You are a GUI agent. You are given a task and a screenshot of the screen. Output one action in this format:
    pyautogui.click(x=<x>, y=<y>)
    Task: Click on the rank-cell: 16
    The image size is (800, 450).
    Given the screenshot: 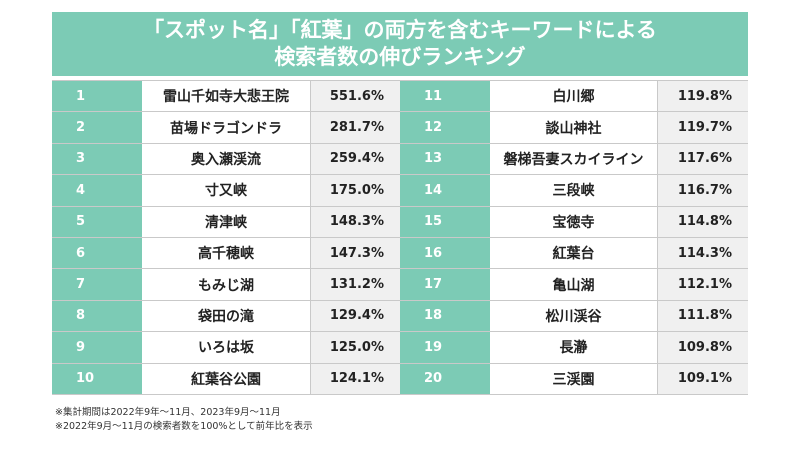 What is the action you would take?
    pyautogui.click(x=445, y=253)
    